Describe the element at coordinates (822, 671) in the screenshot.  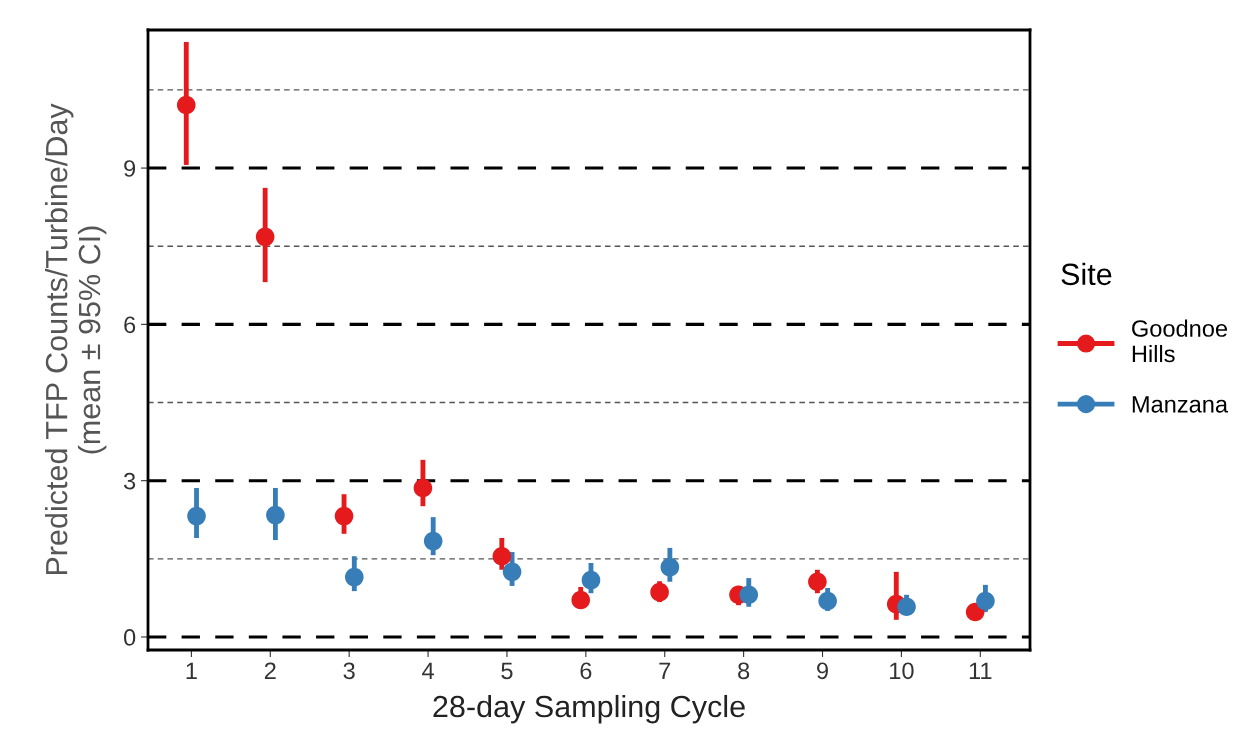
I see `x-tick-label: 9` at that location.